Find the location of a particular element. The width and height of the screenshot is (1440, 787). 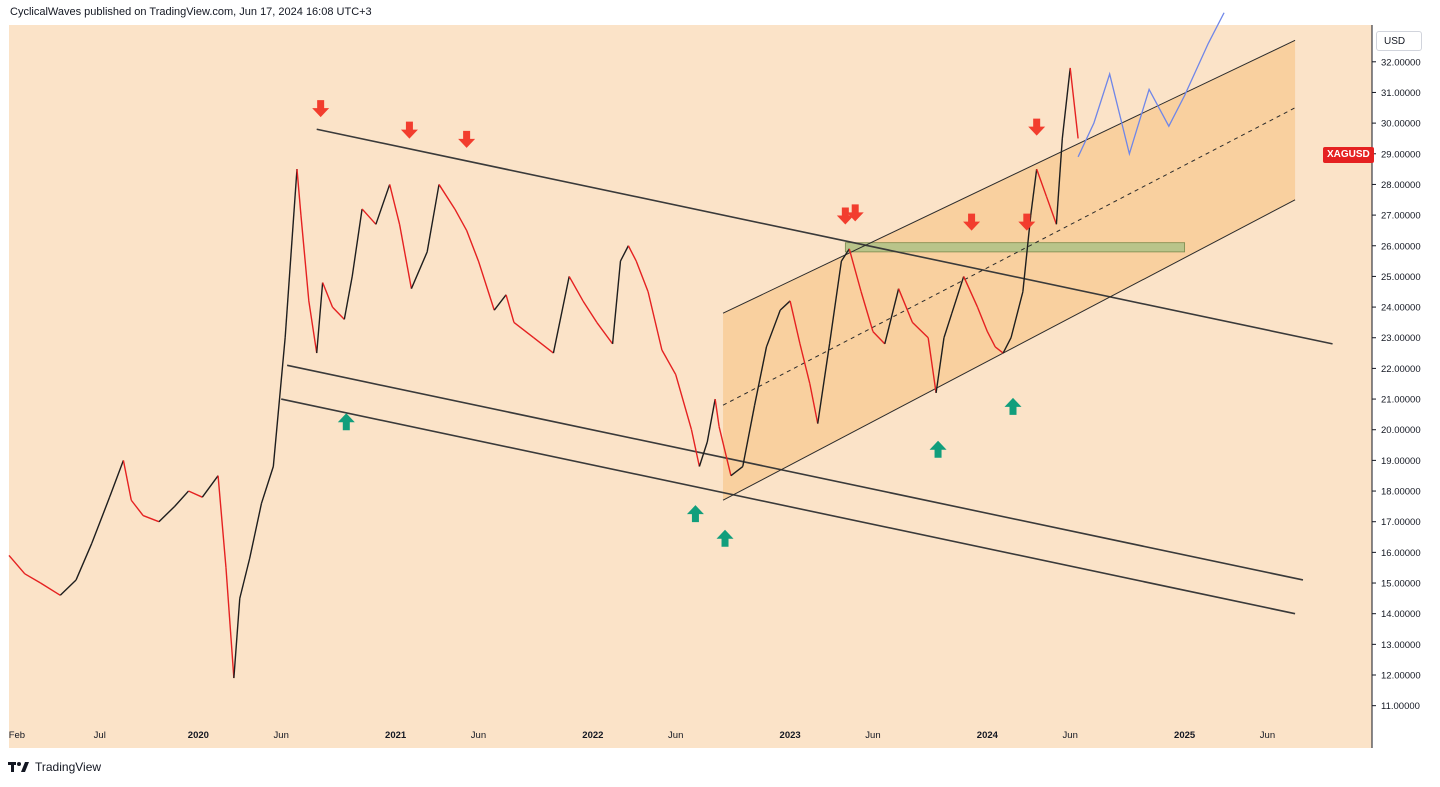

currency-button: USD is located at coordinates (1399, 41).